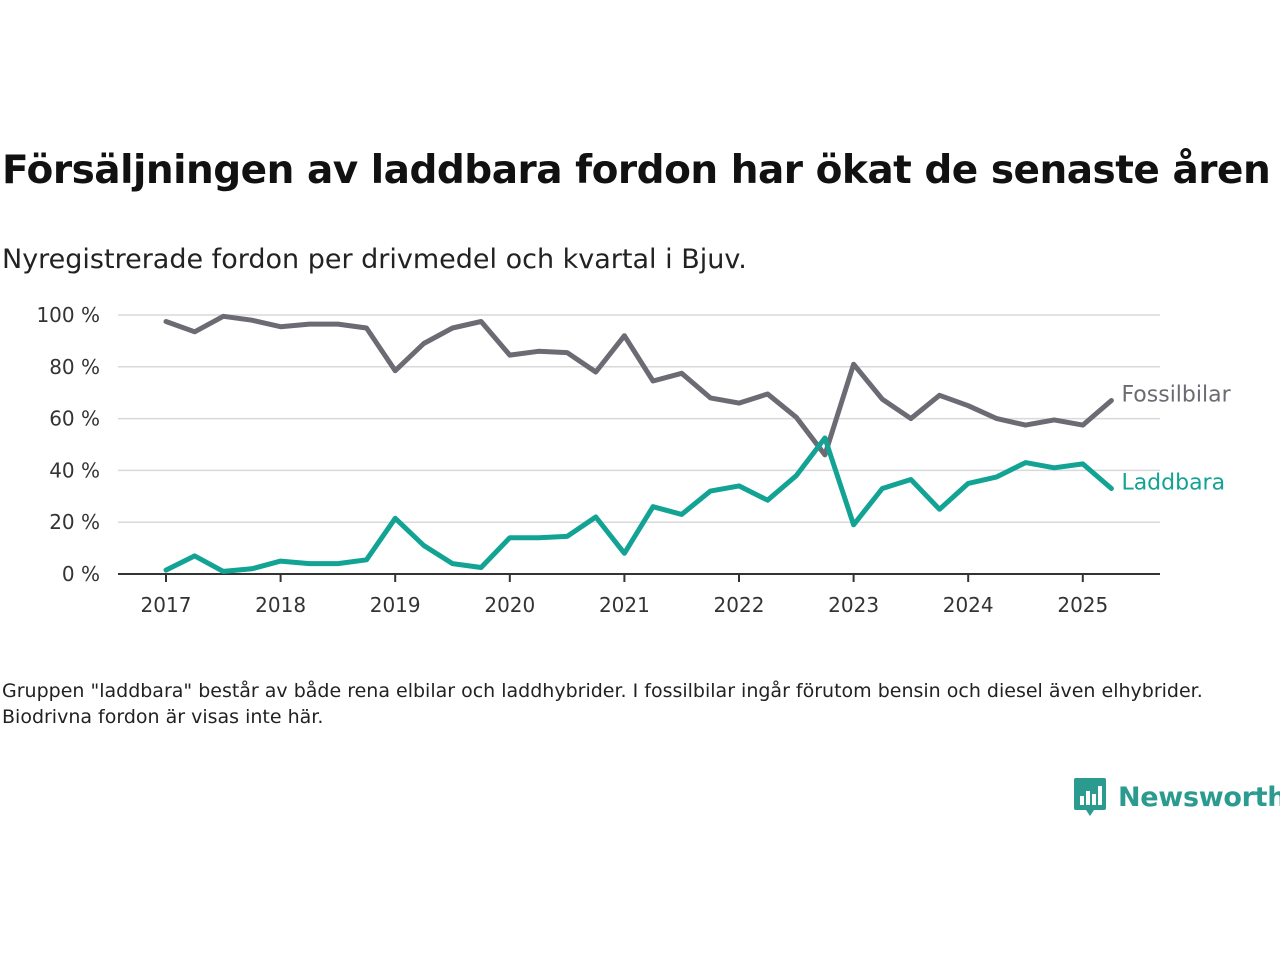 This screenshot has width=1280, height=960. What do you see at coordinates (739, 605) in the screenshot?
I see `x-tick-label: 2022` at bounding box center [739, 605].